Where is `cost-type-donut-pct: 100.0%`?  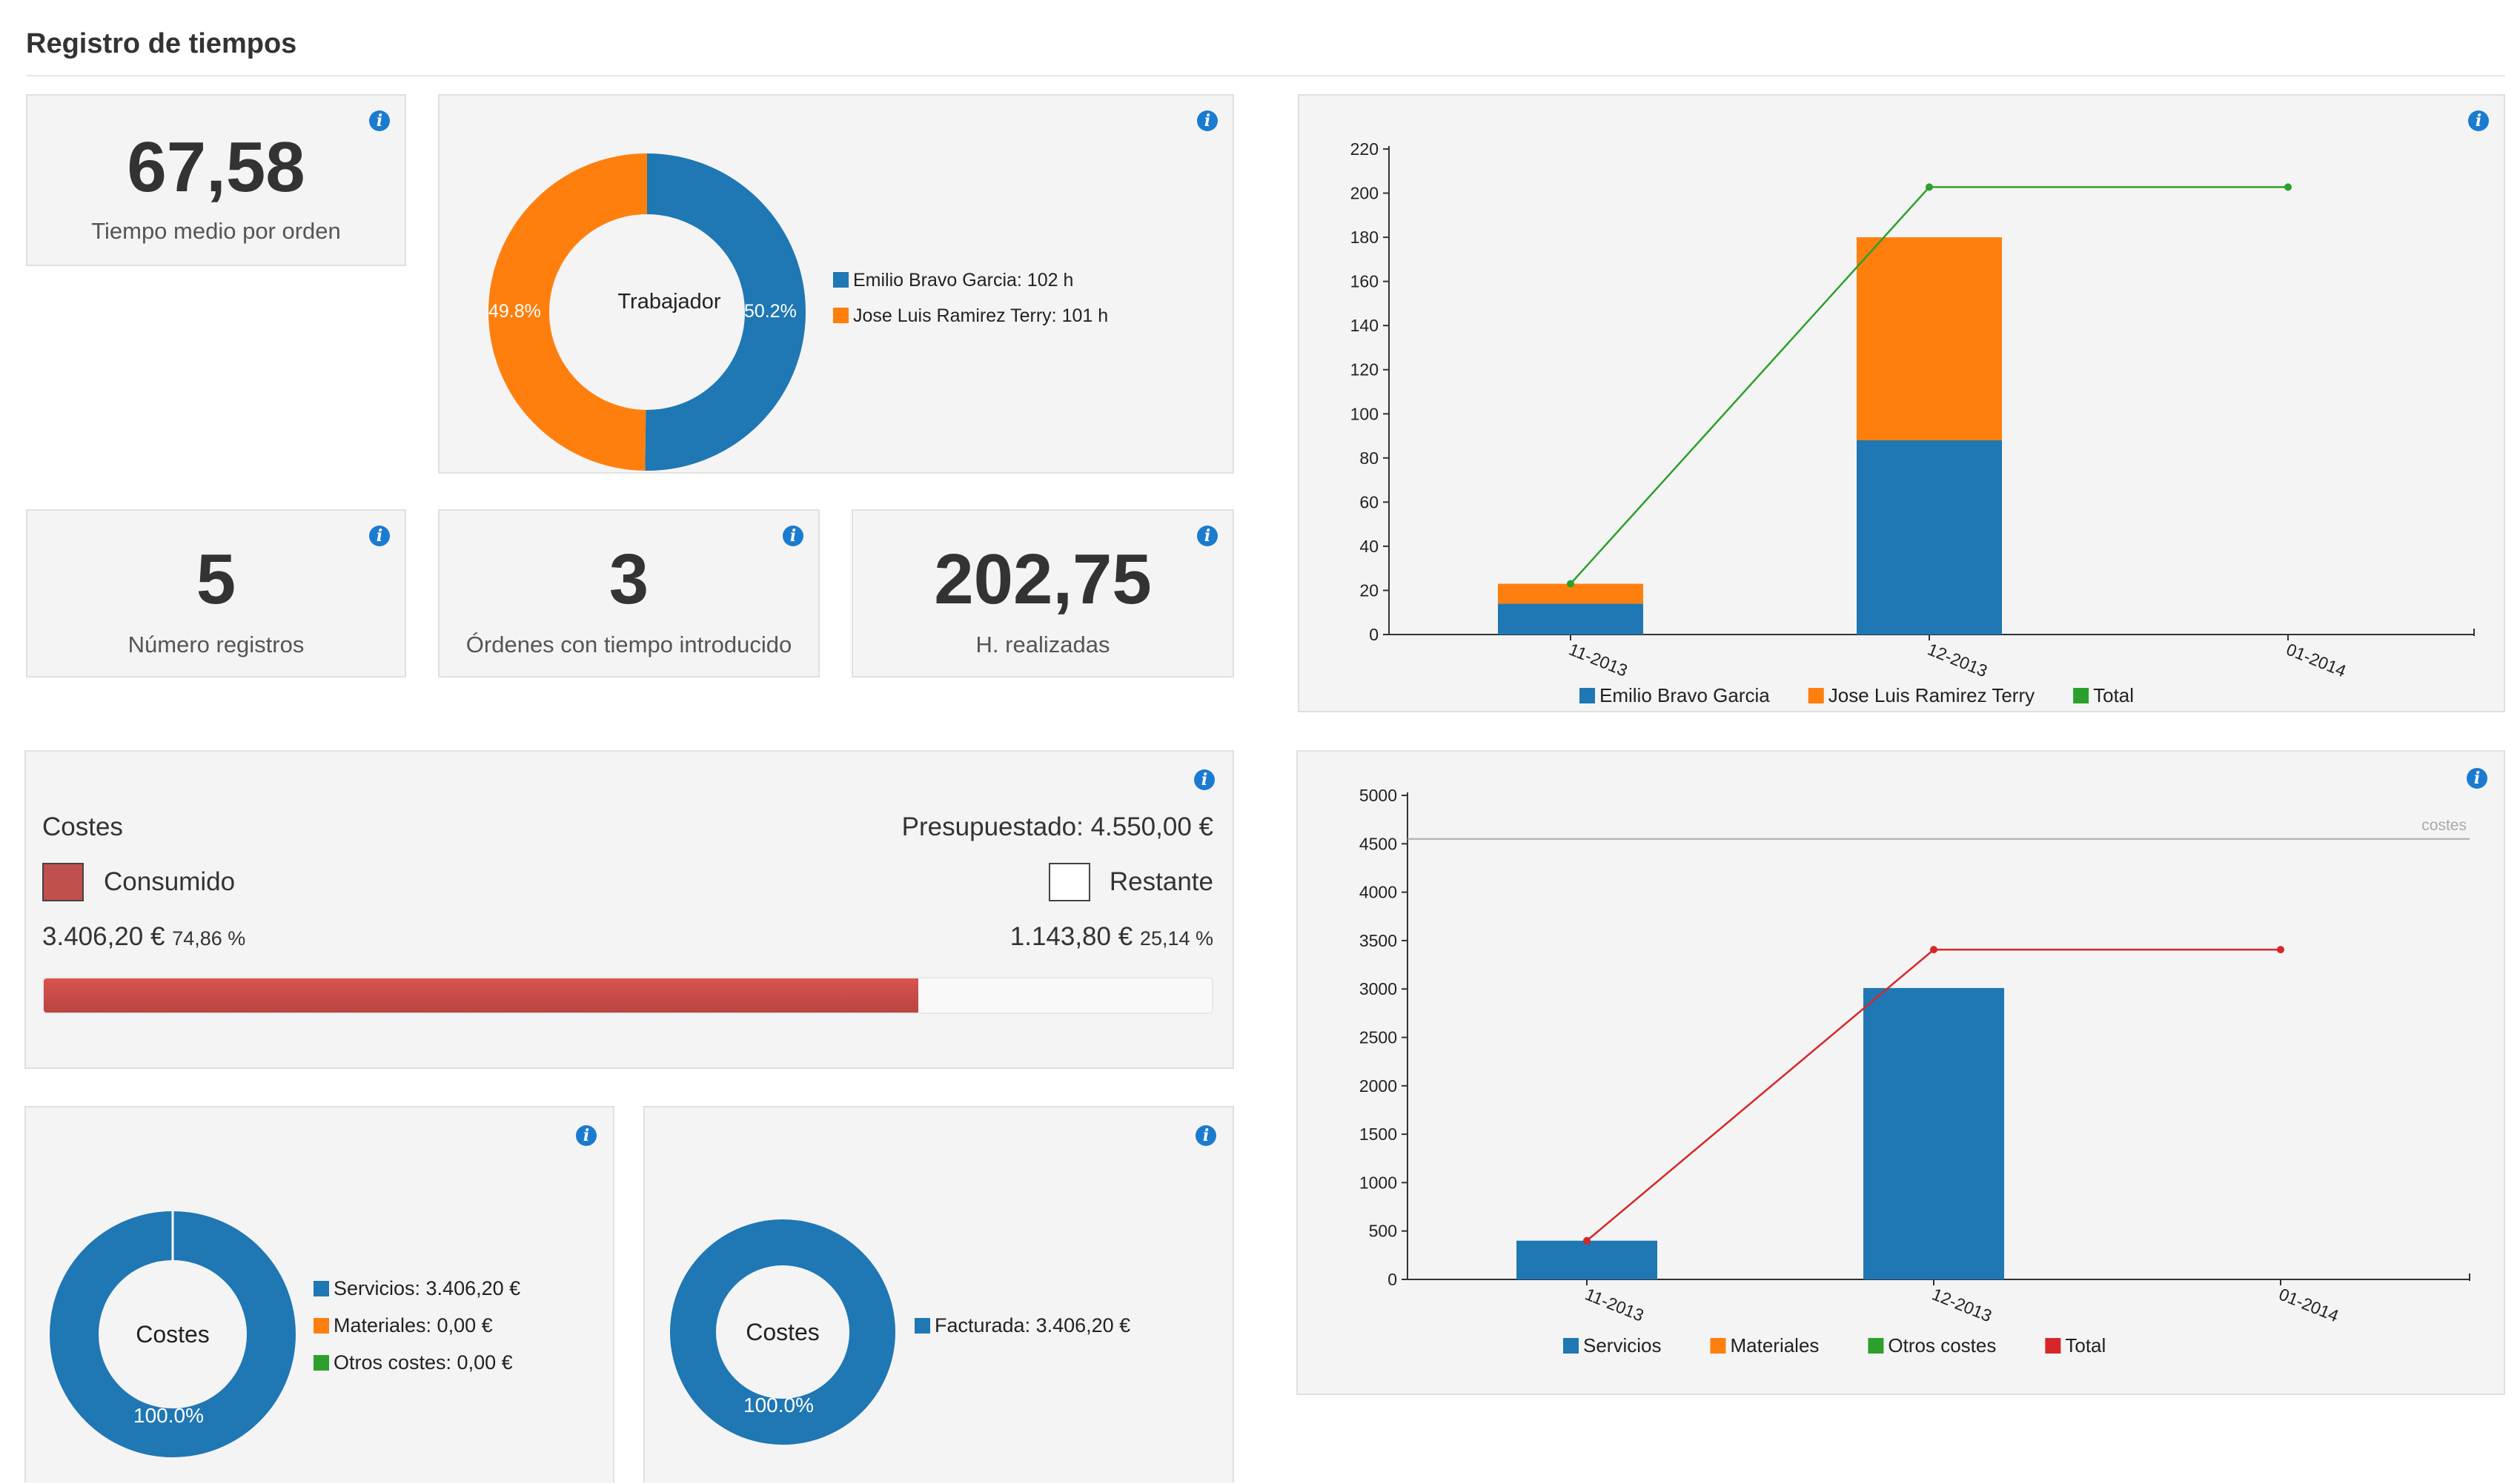
cost-type-donut-pct: 100.0% is located at coordinates (168, 1415).